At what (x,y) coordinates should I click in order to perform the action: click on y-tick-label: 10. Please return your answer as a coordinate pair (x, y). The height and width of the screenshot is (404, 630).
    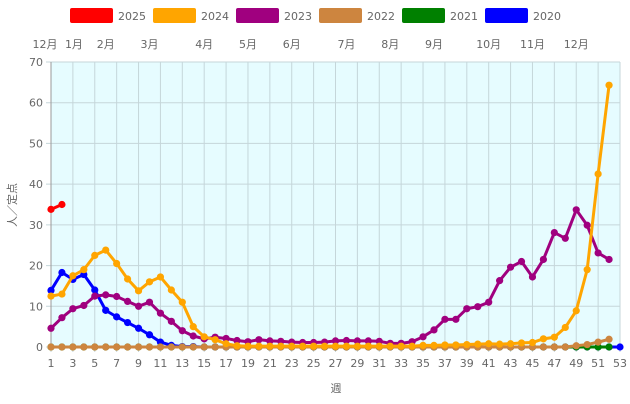
    Looking at the image, I should click on (36, 306).